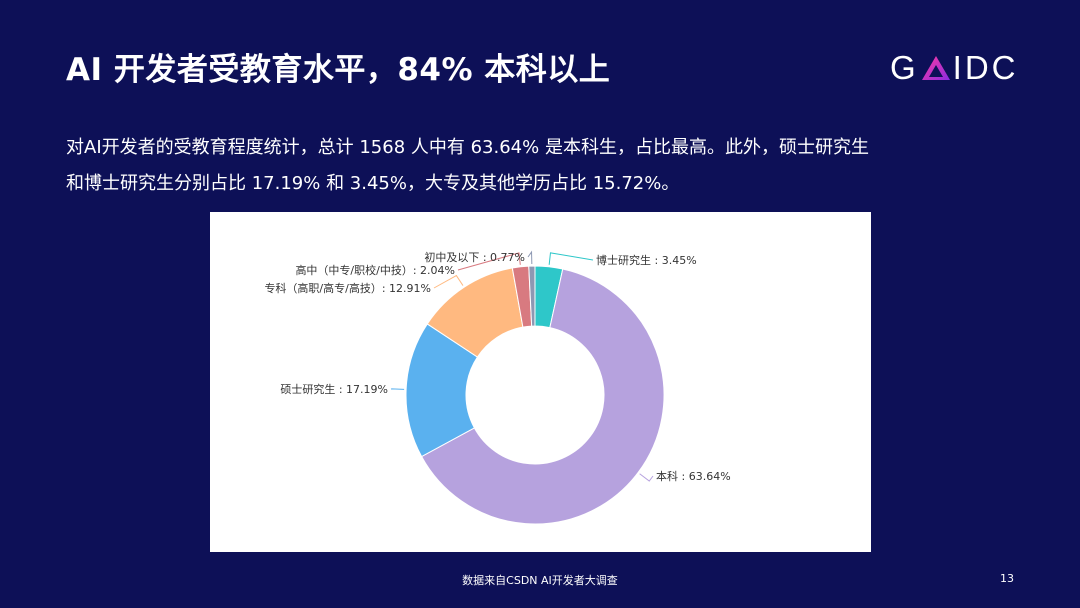  What do you see at coordinates (693, 476) in the screenshot?
I see `slice-label: 本科 : 63.64%` at bounding box center [693, 476].